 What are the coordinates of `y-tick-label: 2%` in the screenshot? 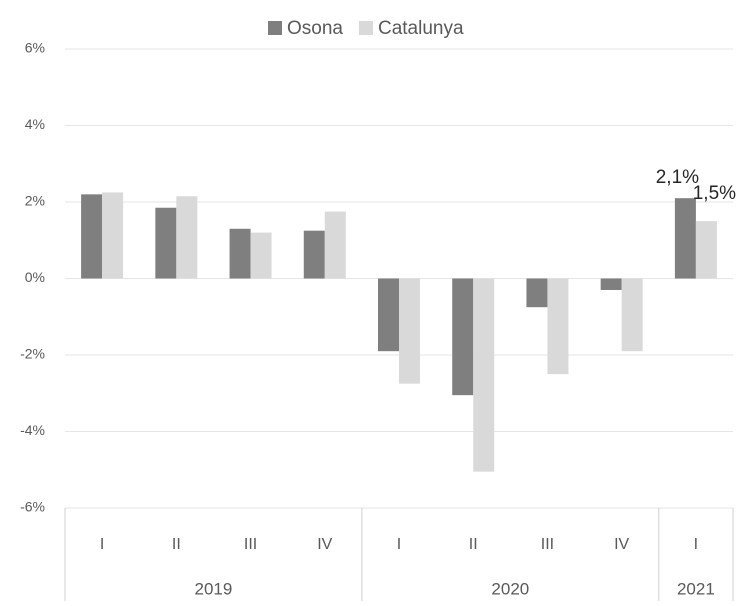 It's located at (35, 201).